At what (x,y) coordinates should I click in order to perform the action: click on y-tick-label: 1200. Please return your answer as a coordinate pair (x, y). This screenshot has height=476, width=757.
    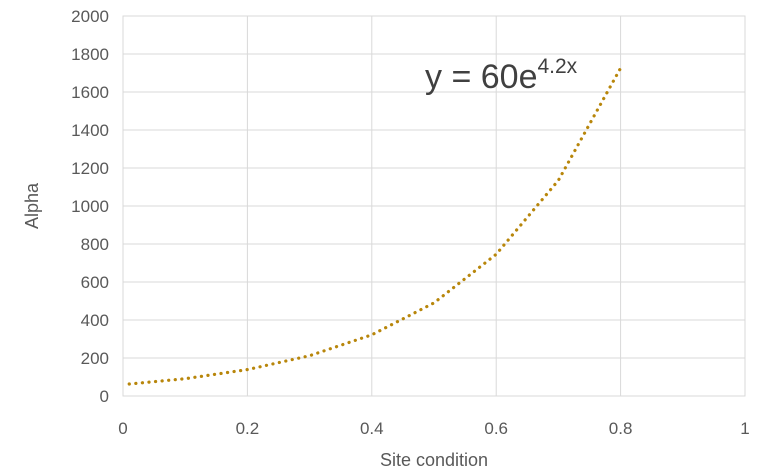
    Looking at the image, I should click on (90, 168).